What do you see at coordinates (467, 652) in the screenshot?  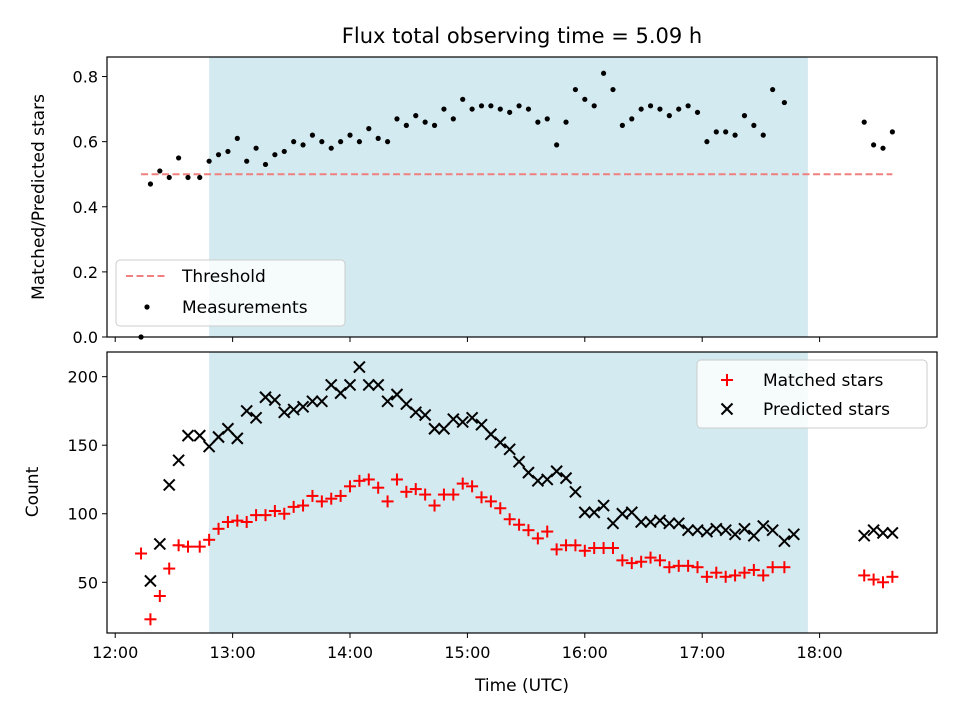 I see `x-tick-label: 15:00` at bounding box center [467, 652].